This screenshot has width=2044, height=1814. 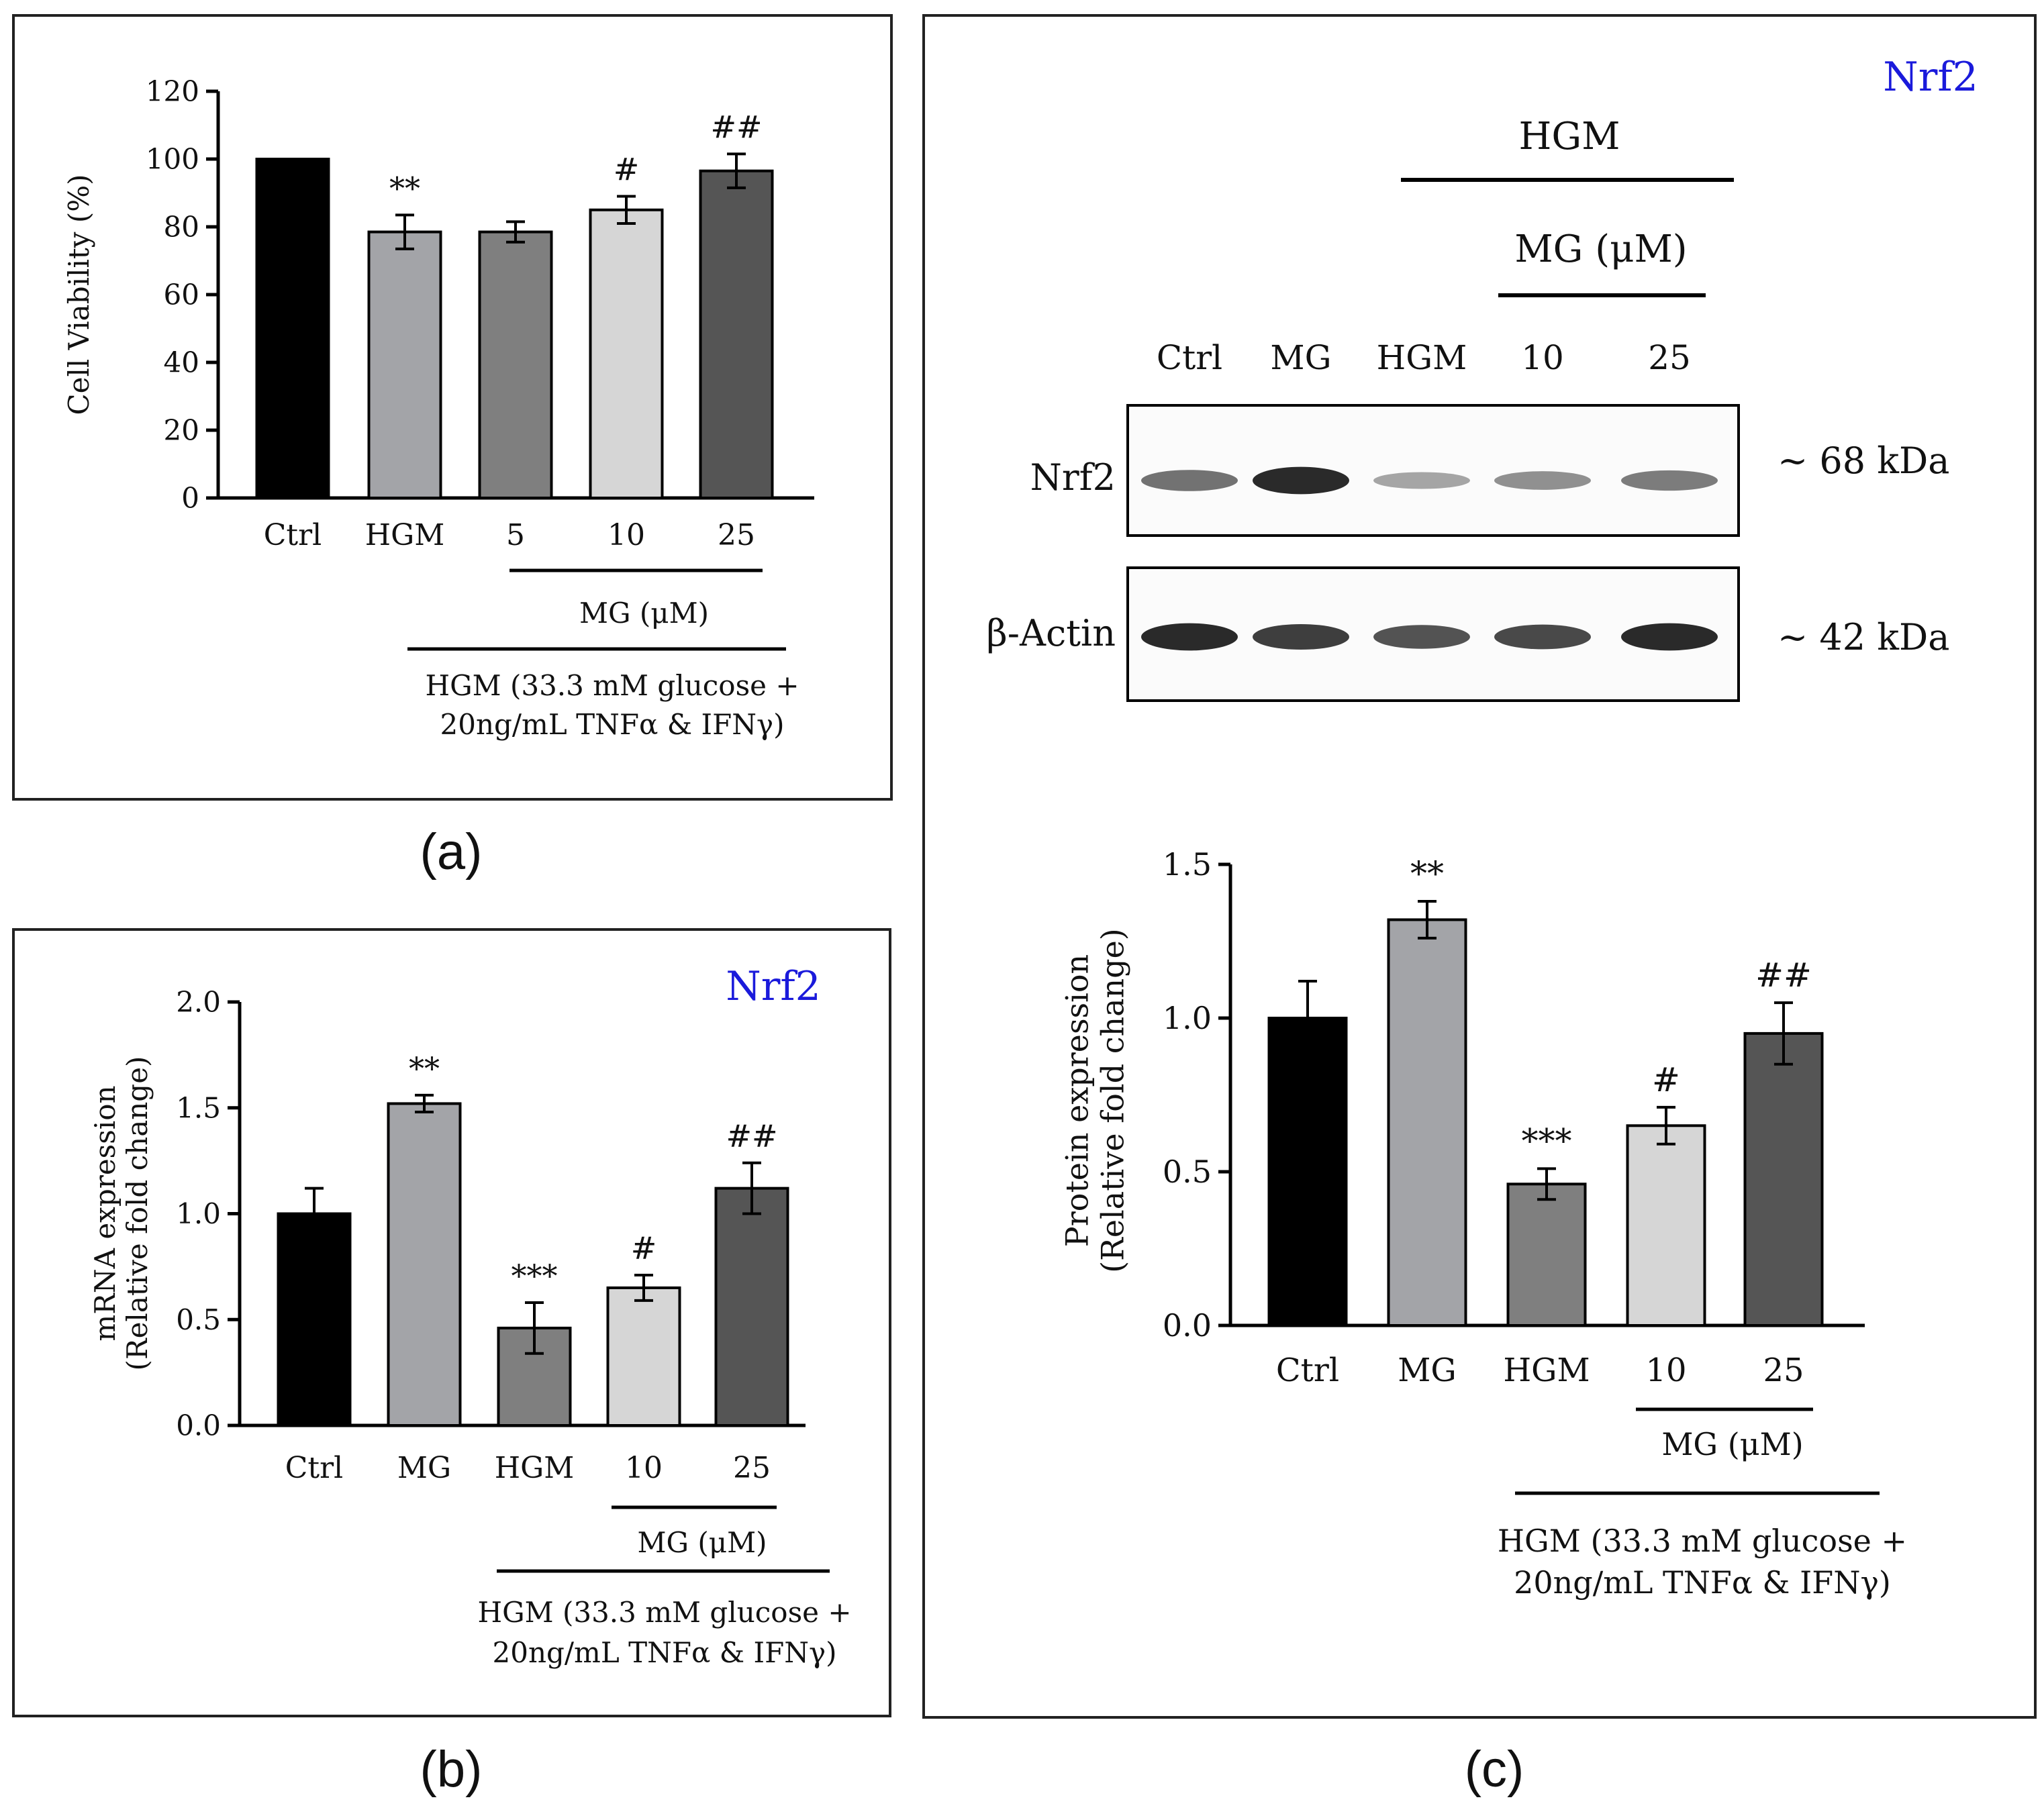 What do you see at coordinates (173, 159) in the screenshot?
I see `y-tick-label: 100` at bounding box center [173, 159].